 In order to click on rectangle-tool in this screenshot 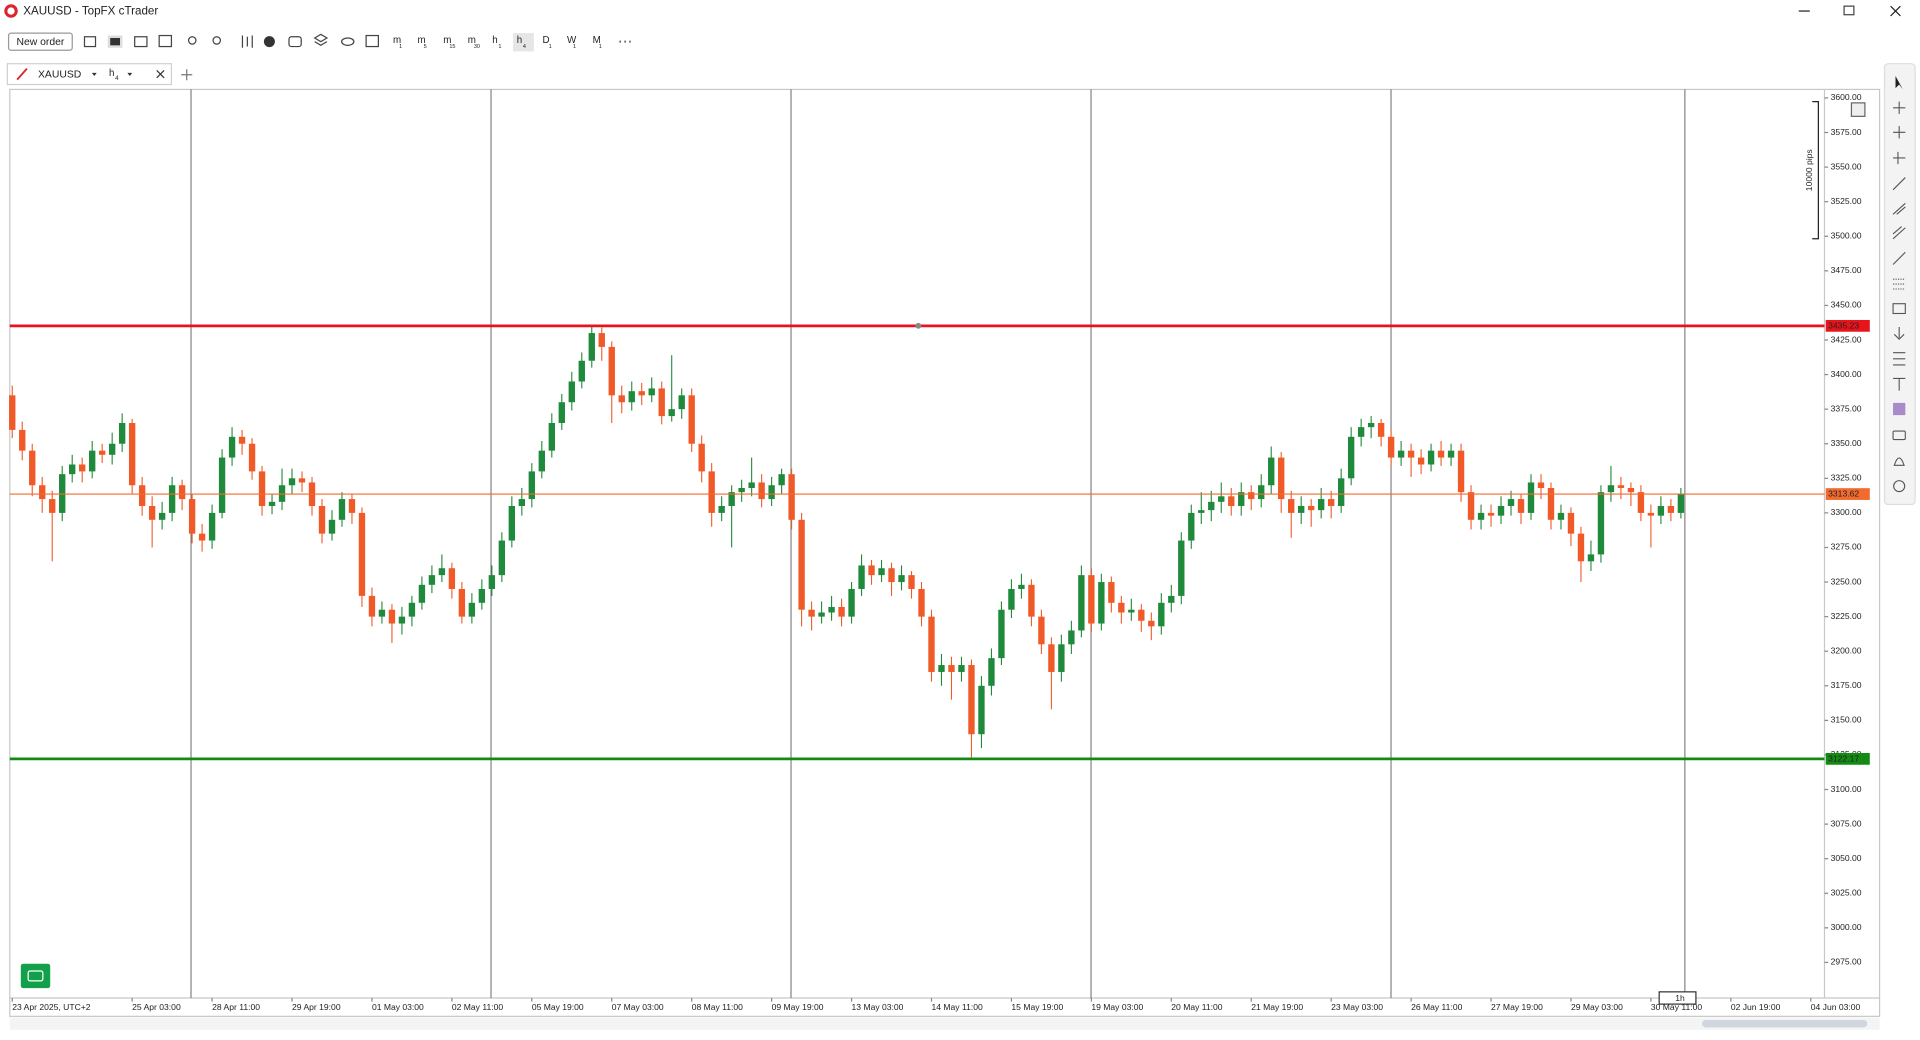, I will do `click(1899, 309)`.